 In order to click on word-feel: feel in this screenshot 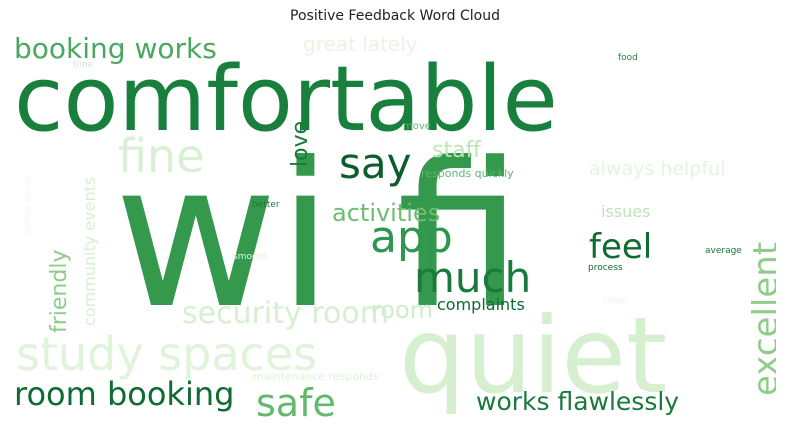, I will do `click(620, 247)`.